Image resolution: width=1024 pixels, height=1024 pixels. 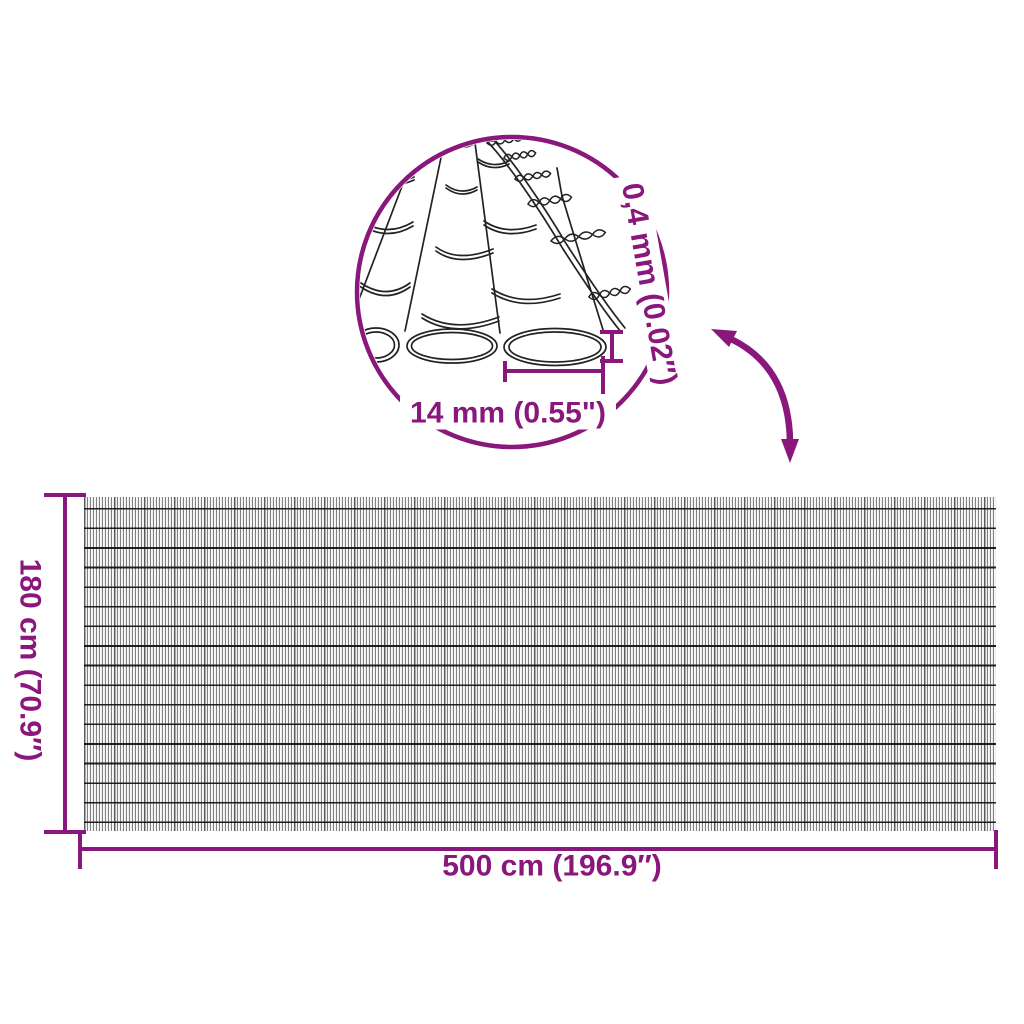 I want to click on width-dimension-line, so click(x=538, y=849).